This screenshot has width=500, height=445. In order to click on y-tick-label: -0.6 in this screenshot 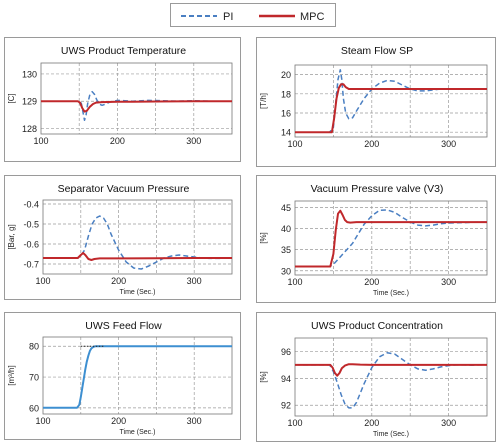, I will do `click(31, 245)`.